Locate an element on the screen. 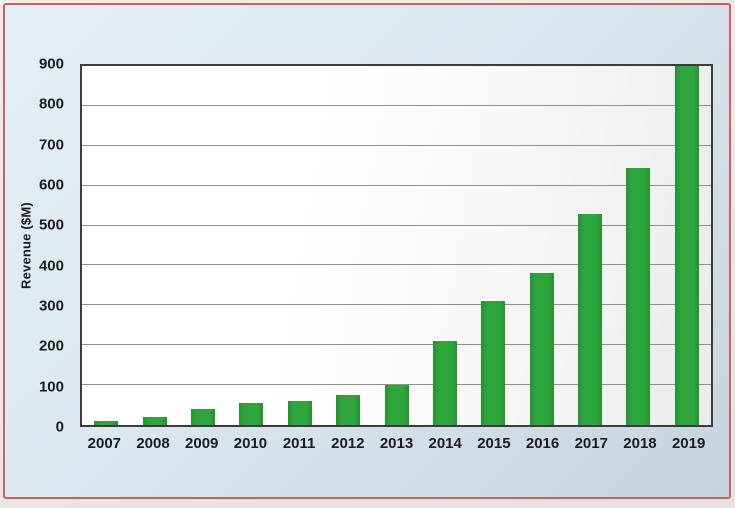 The height and width of the screenshot is (508, 735). x-tick-label-2013: 2013 is located at coordinates (396, 443).